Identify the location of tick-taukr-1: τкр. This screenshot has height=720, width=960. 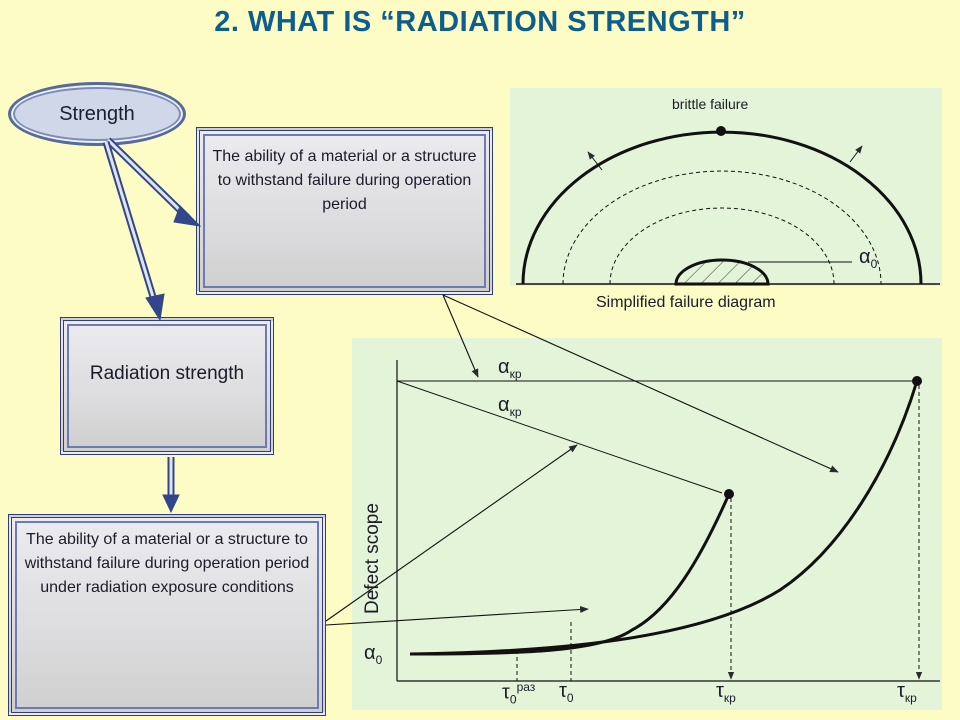
(726, 692).